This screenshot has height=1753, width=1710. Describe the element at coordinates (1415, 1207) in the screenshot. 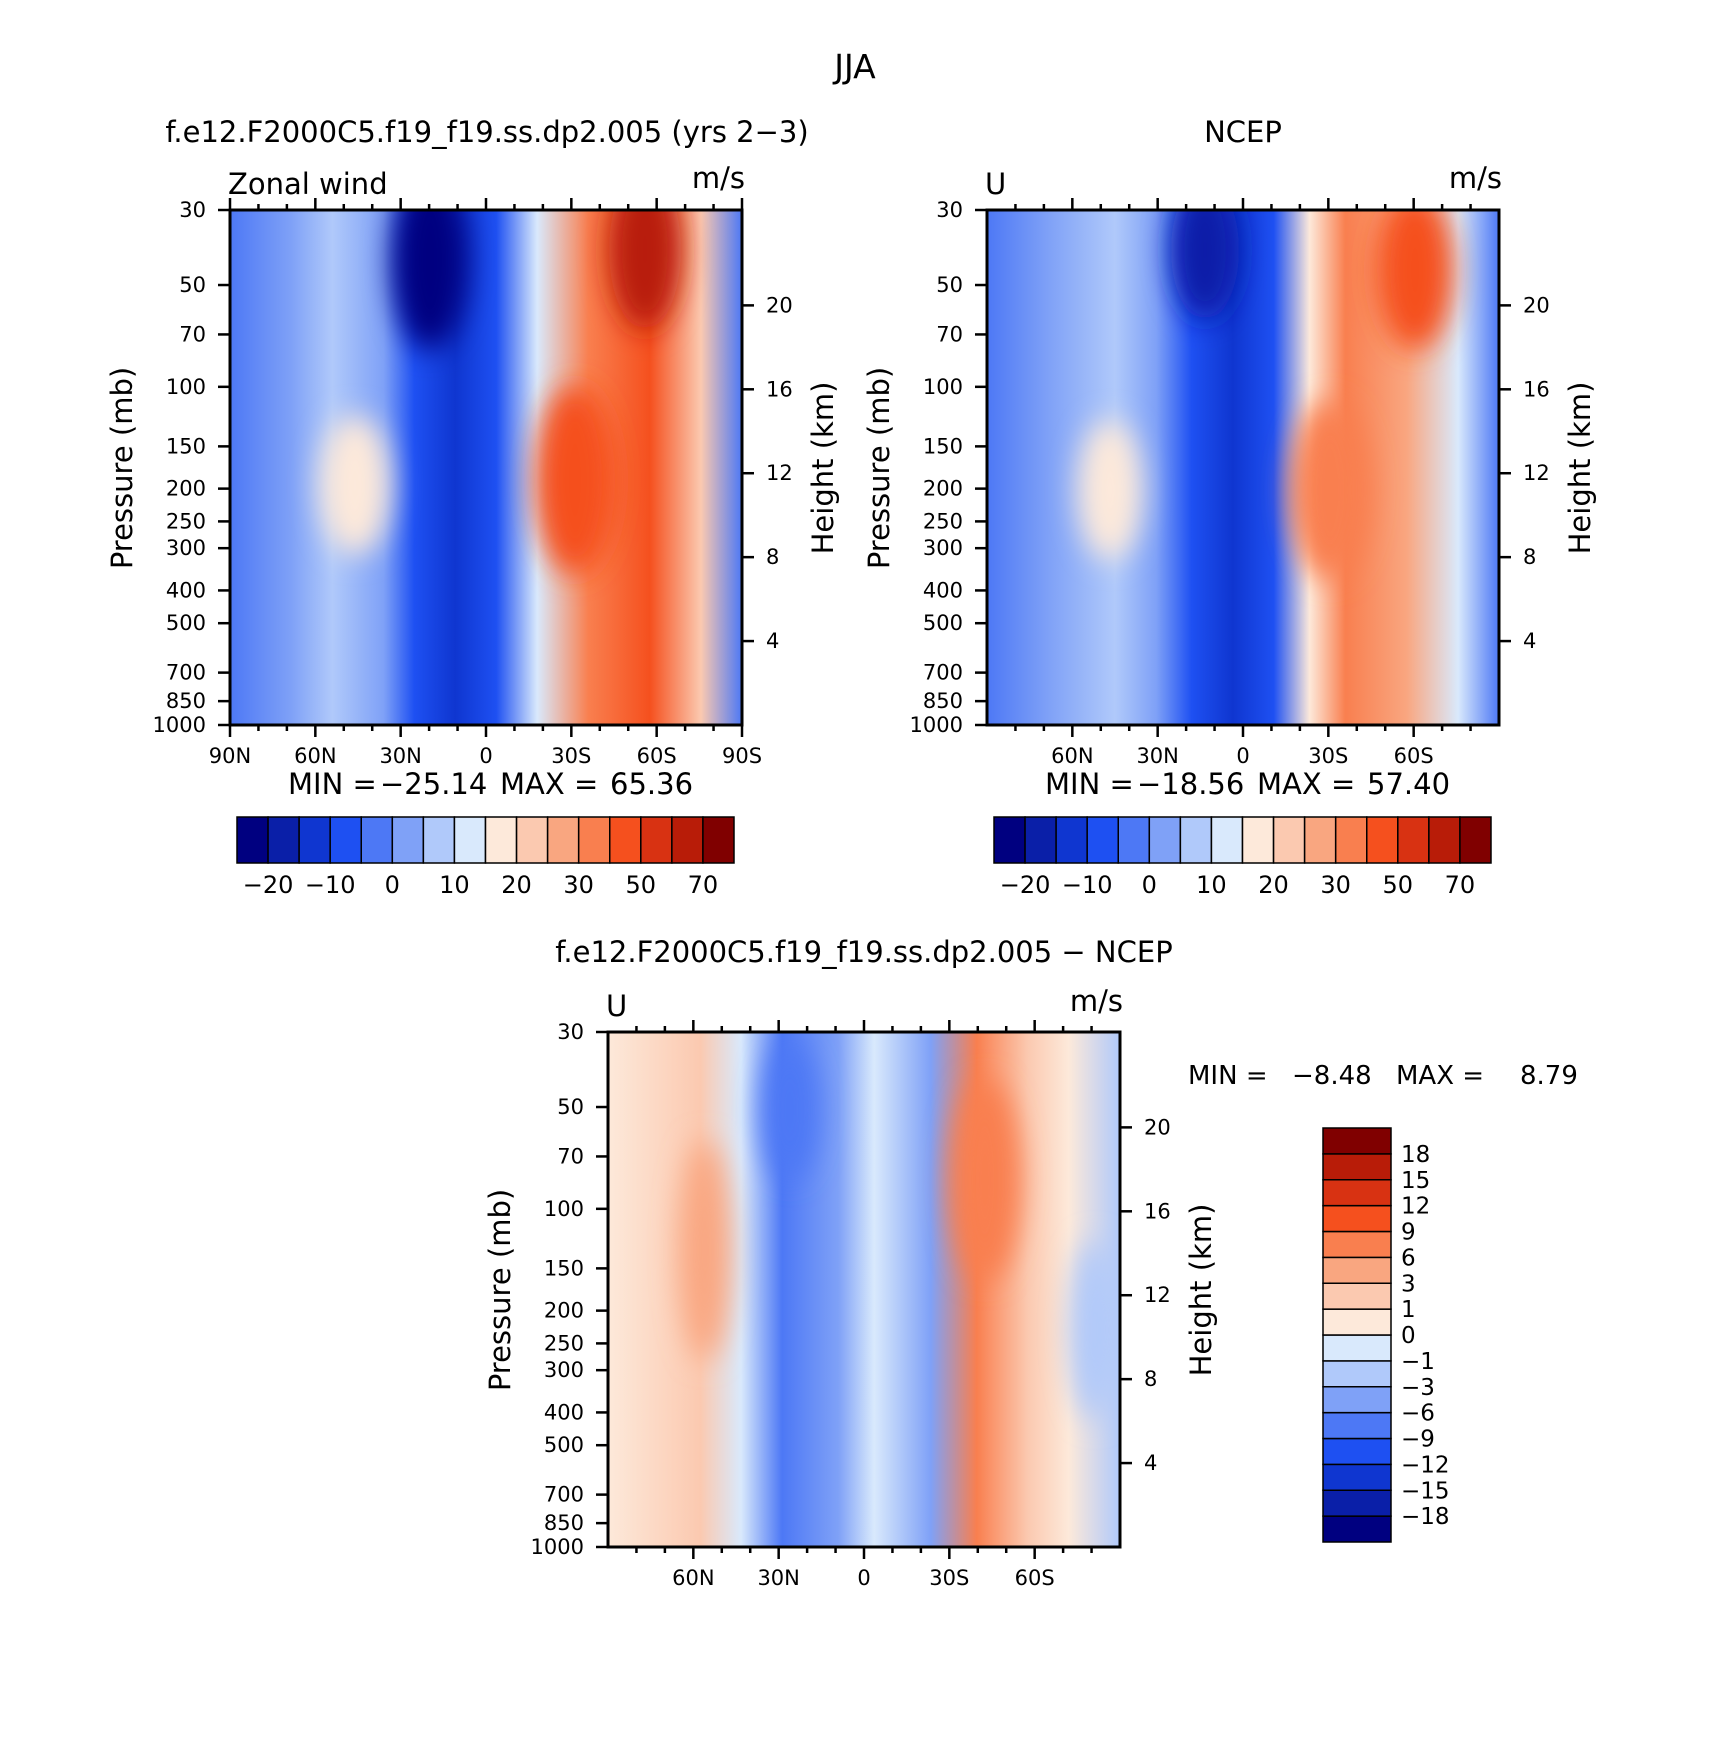

I see `colorbar-label: 12` at that location.